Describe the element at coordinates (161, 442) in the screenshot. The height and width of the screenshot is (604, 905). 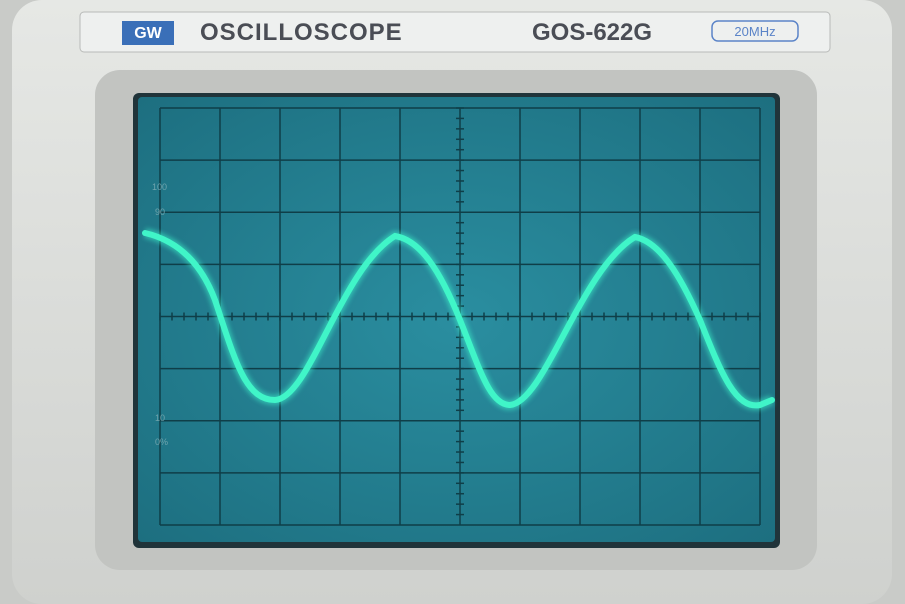
I see `graticule-label: 0%` at that location.